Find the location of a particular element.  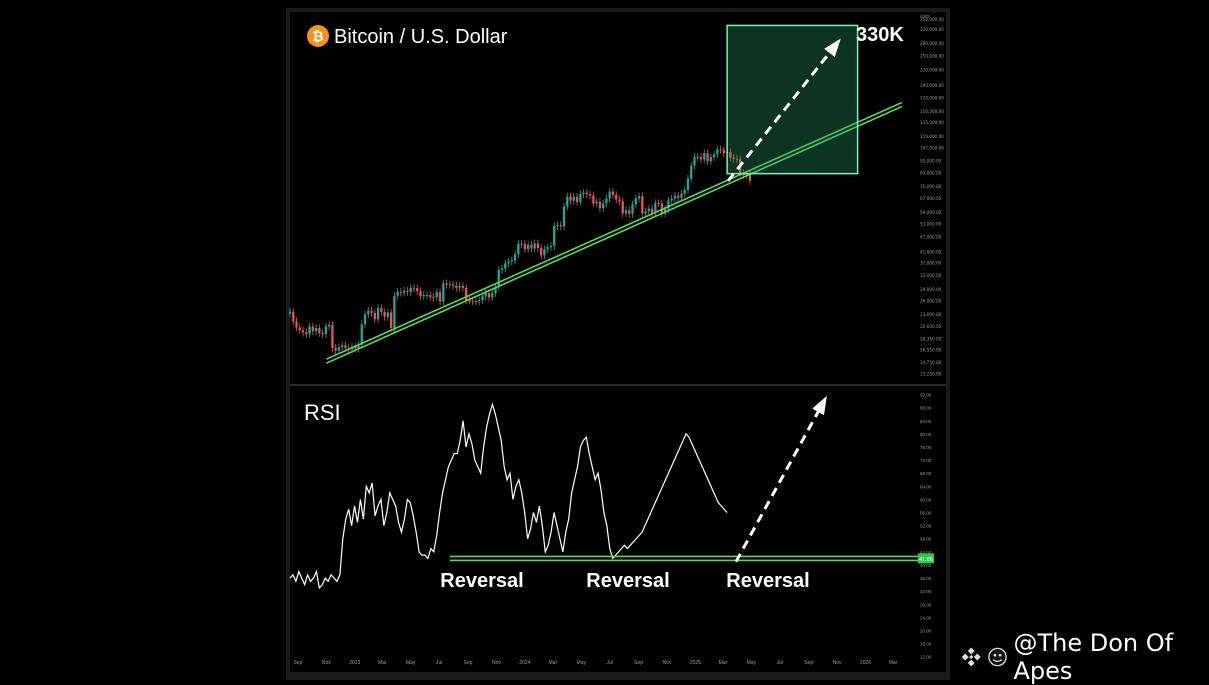

price-tick-label: 33,000.00 is located at coordinates (931, 275).